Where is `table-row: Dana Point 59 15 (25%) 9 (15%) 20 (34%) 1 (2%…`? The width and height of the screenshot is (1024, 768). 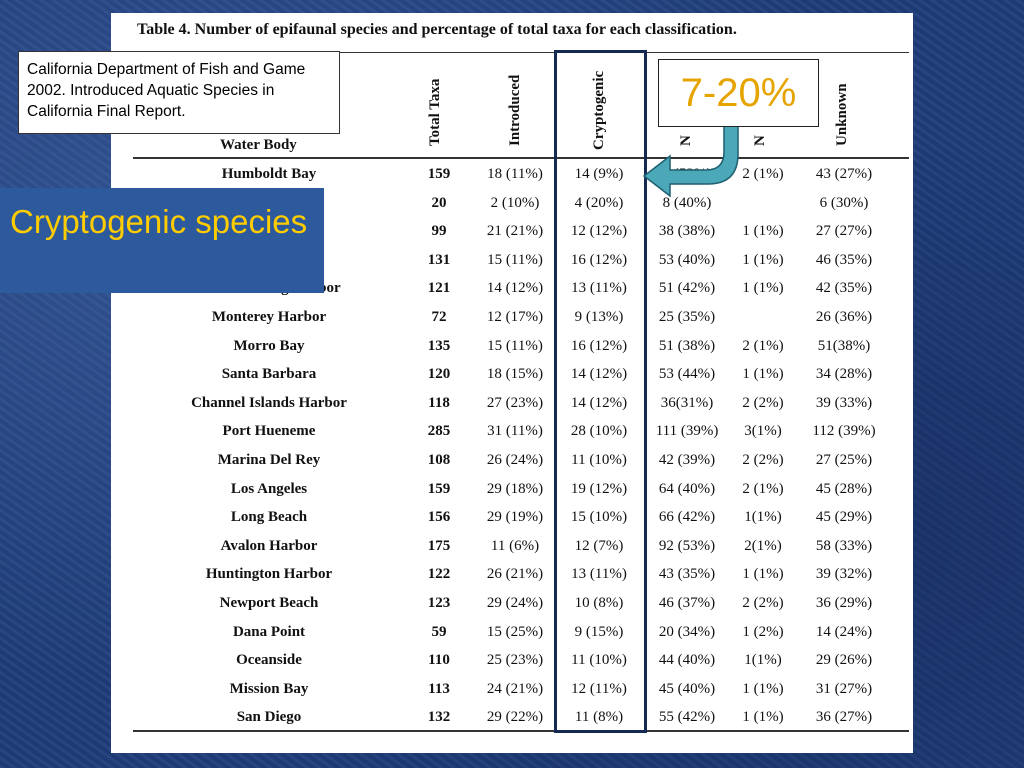
table-row: Dana Point 59 15 (25%) 9 (15%) 20 (34%) 1 (2%… is located at coordinates (512, 634).